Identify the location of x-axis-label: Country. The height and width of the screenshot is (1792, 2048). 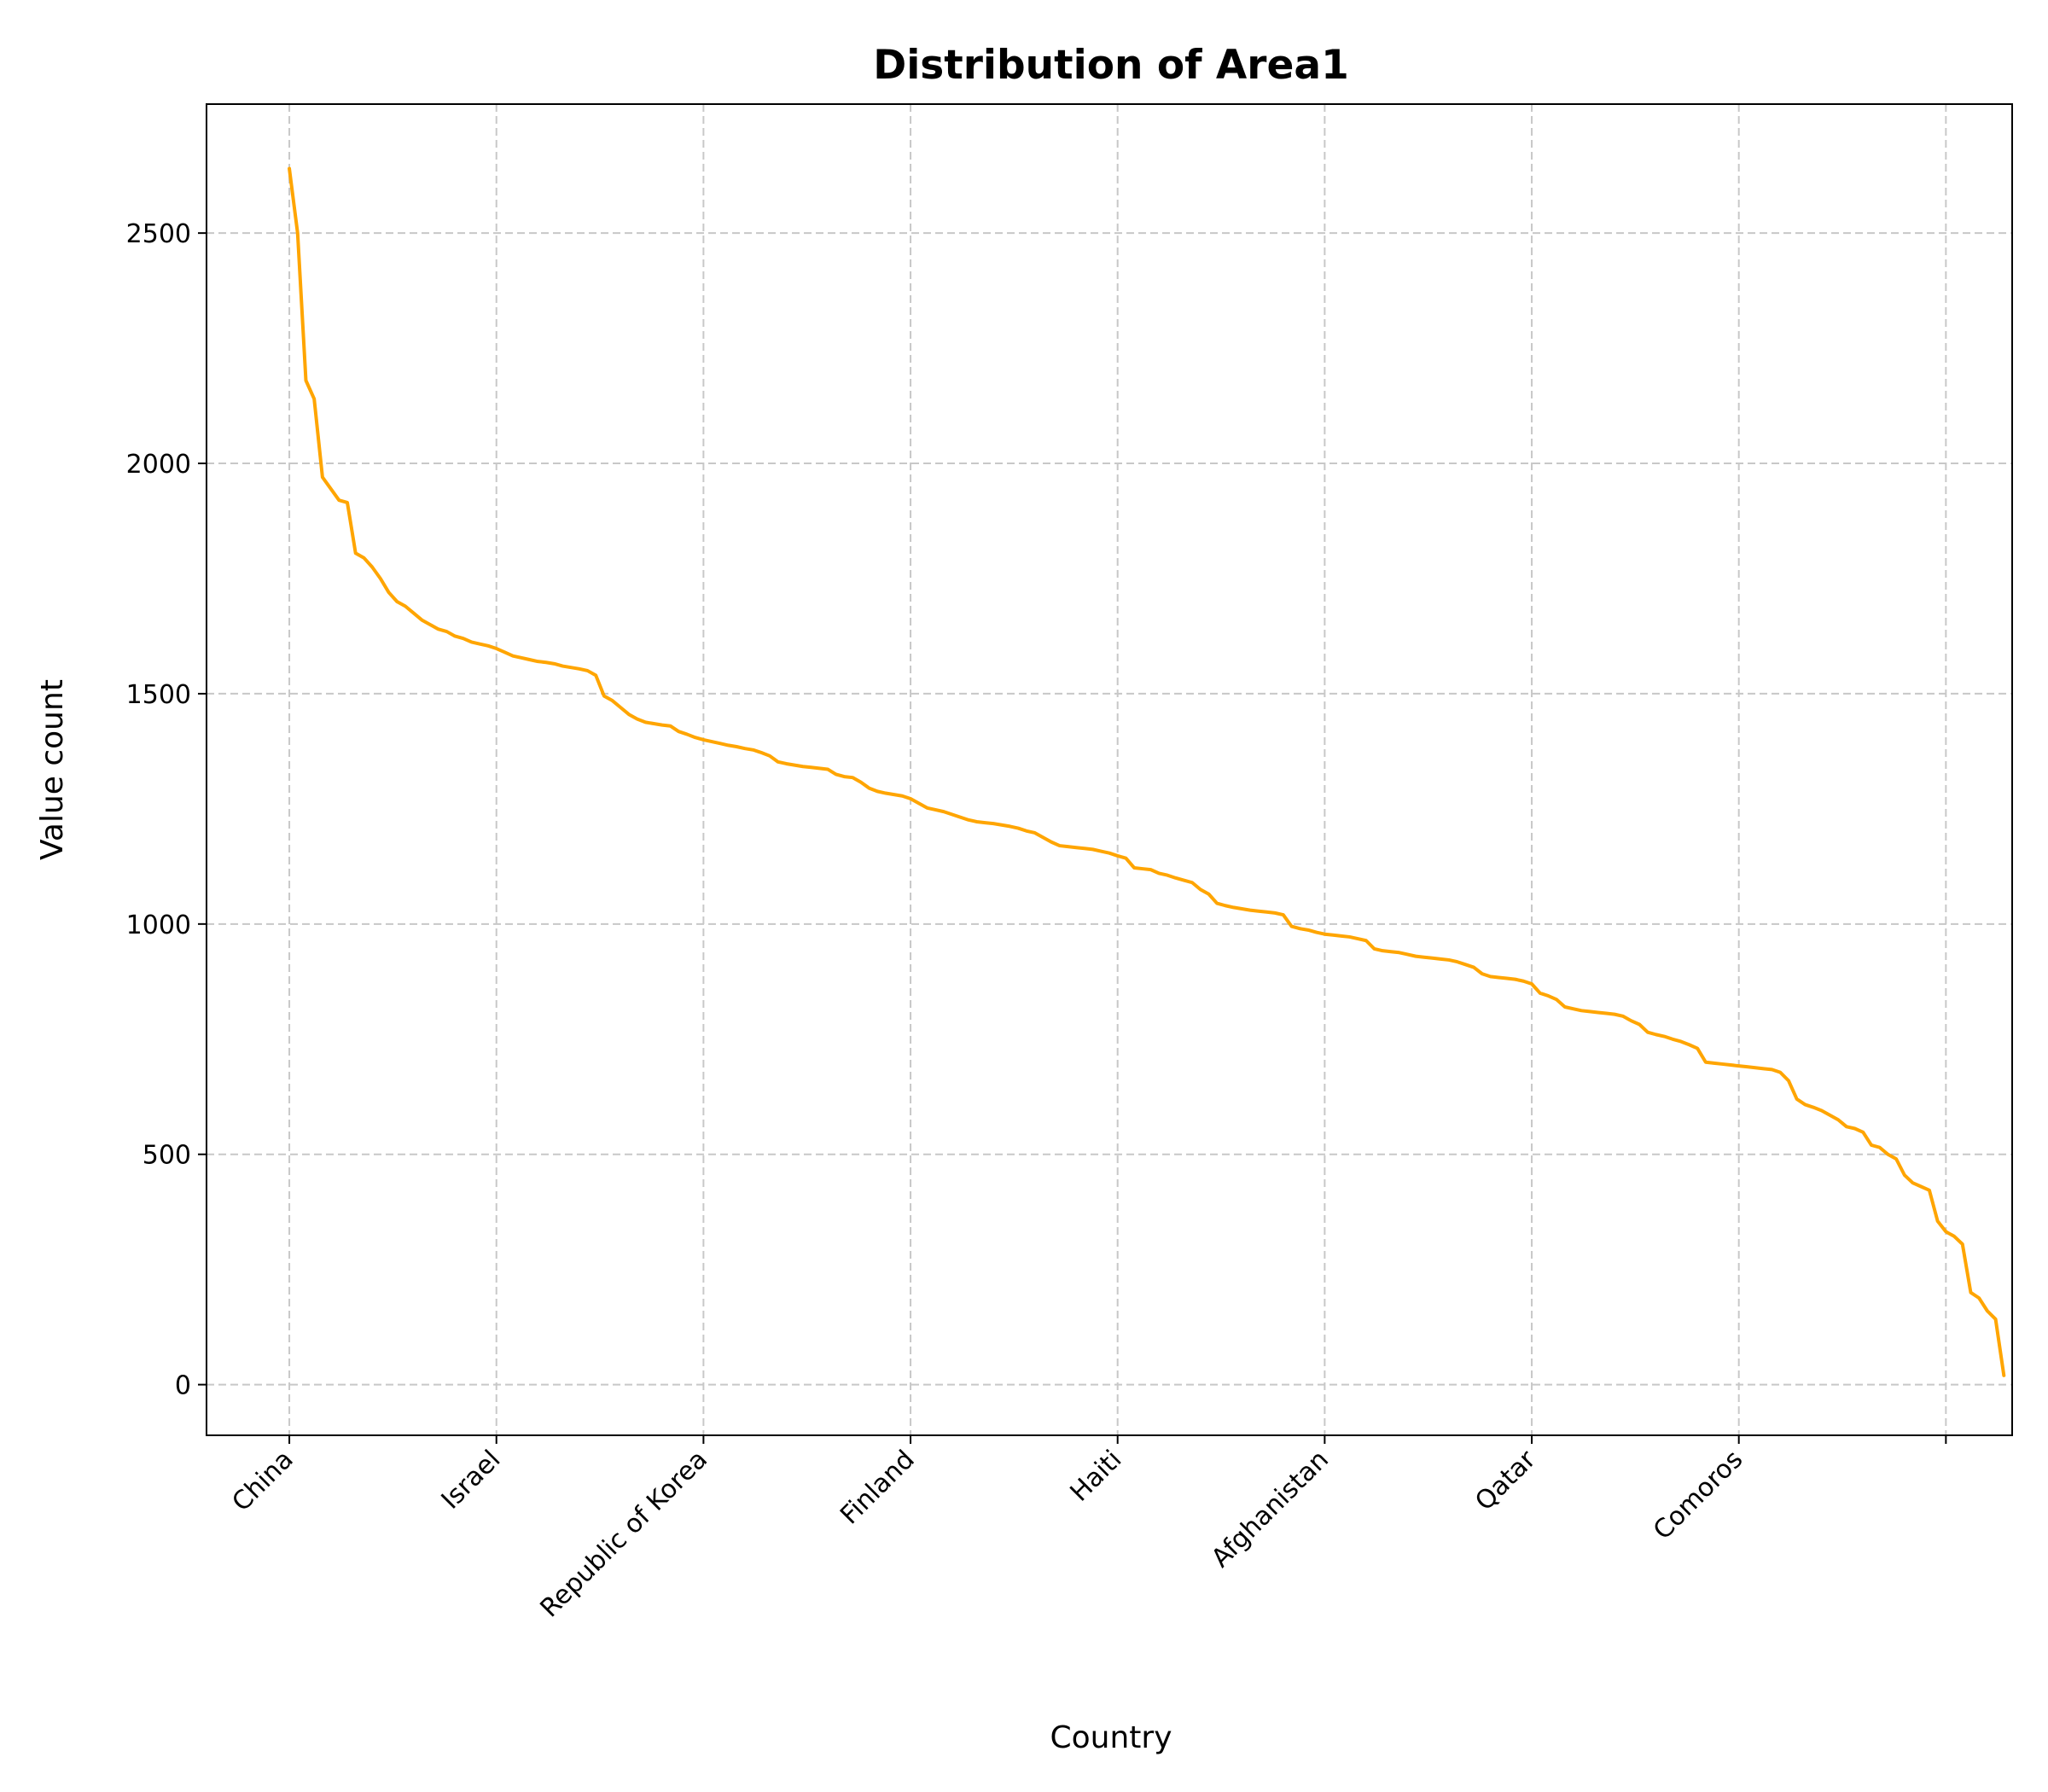
(1111, 1737).